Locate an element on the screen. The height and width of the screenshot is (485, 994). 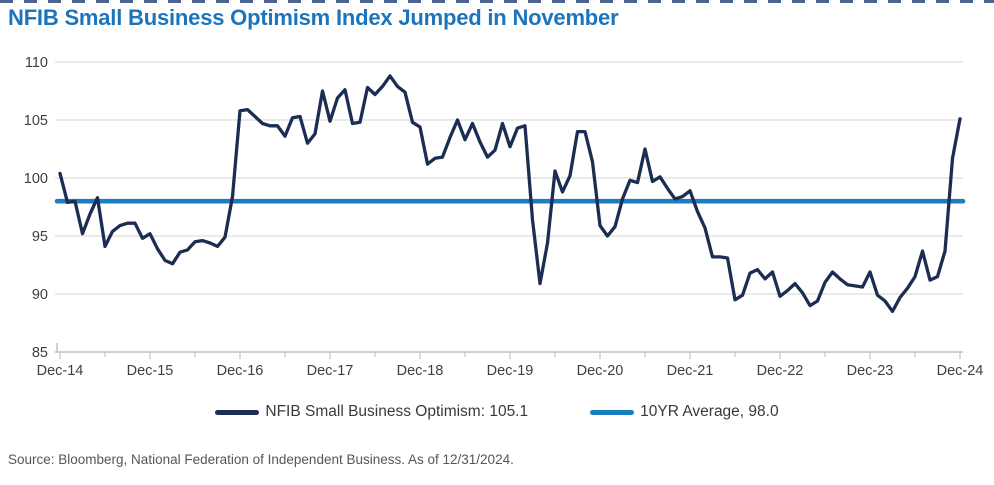
legend-item-nfib: NFIB Small Business Optimism: 105.1 is located at coordinates (371, 412).